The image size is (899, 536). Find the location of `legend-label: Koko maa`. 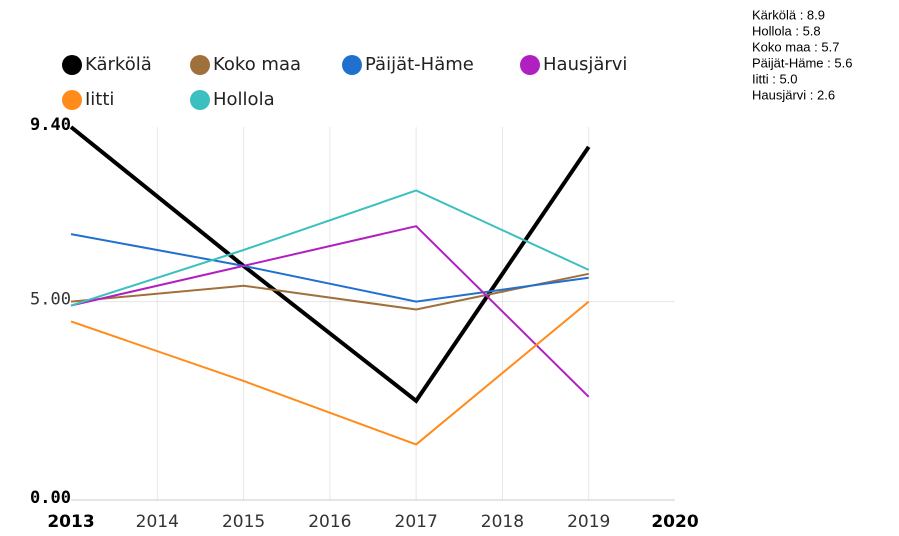

legend-label: Koko maa is located at coordinates (257, 64).